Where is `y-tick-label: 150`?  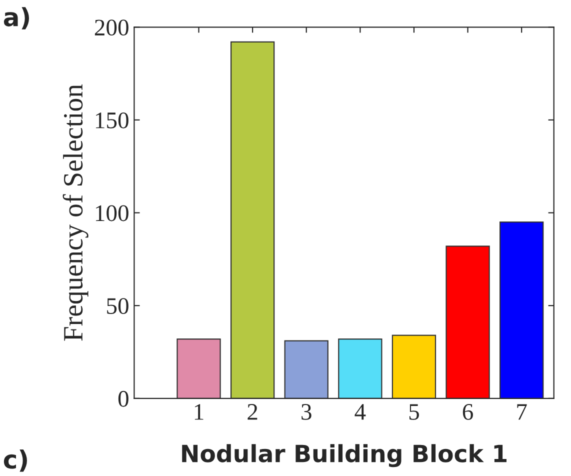 y-tick-label: 150 is located at coordinates (112, 120).